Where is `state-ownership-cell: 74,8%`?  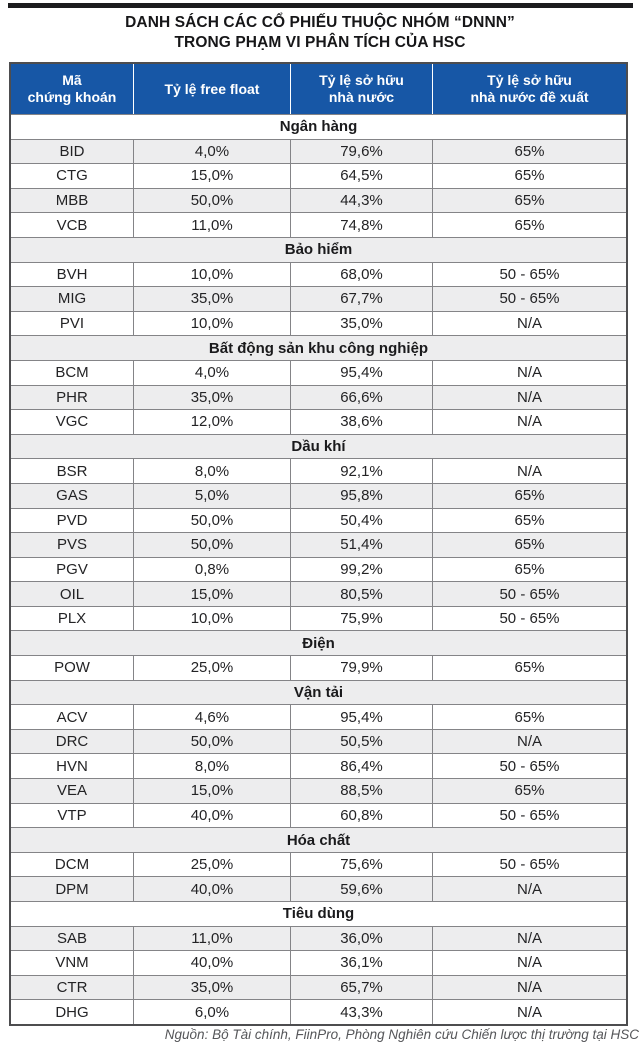 state-ownership-cell: 74,8% is located at coordinates (362, 225).